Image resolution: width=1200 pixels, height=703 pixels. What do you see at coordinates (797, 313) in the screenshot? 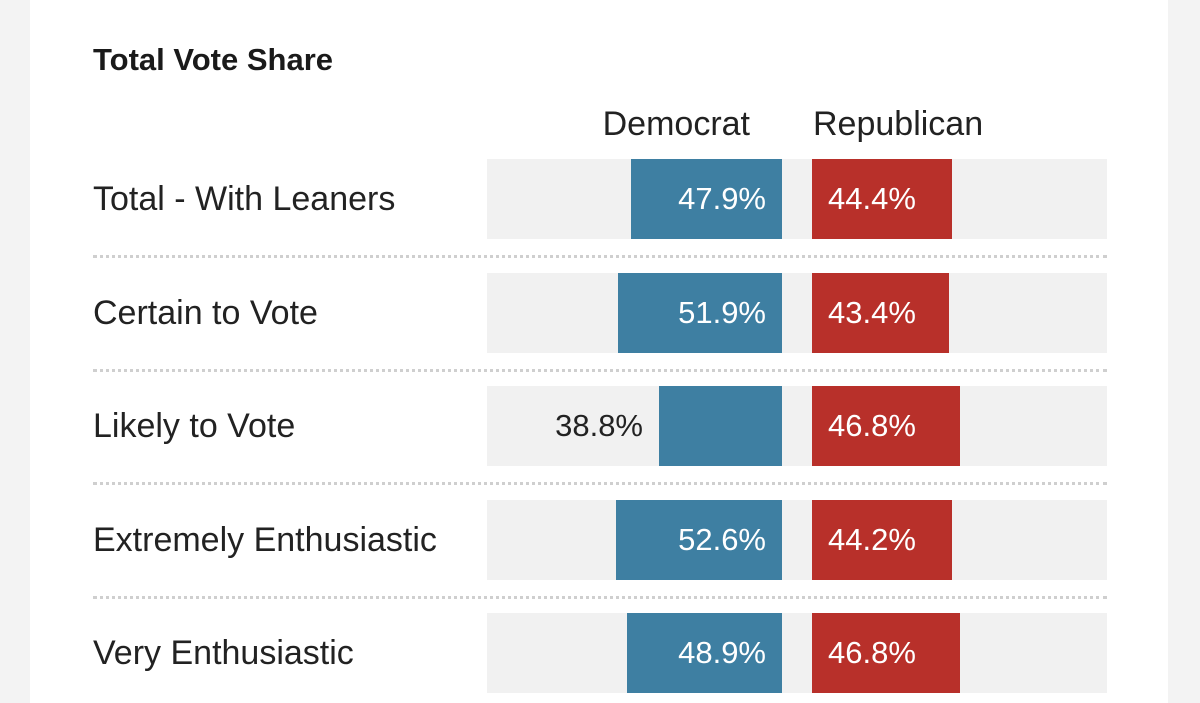
I see `bar-track: 51.9% 43.4%` at bounding box center [797, 313].